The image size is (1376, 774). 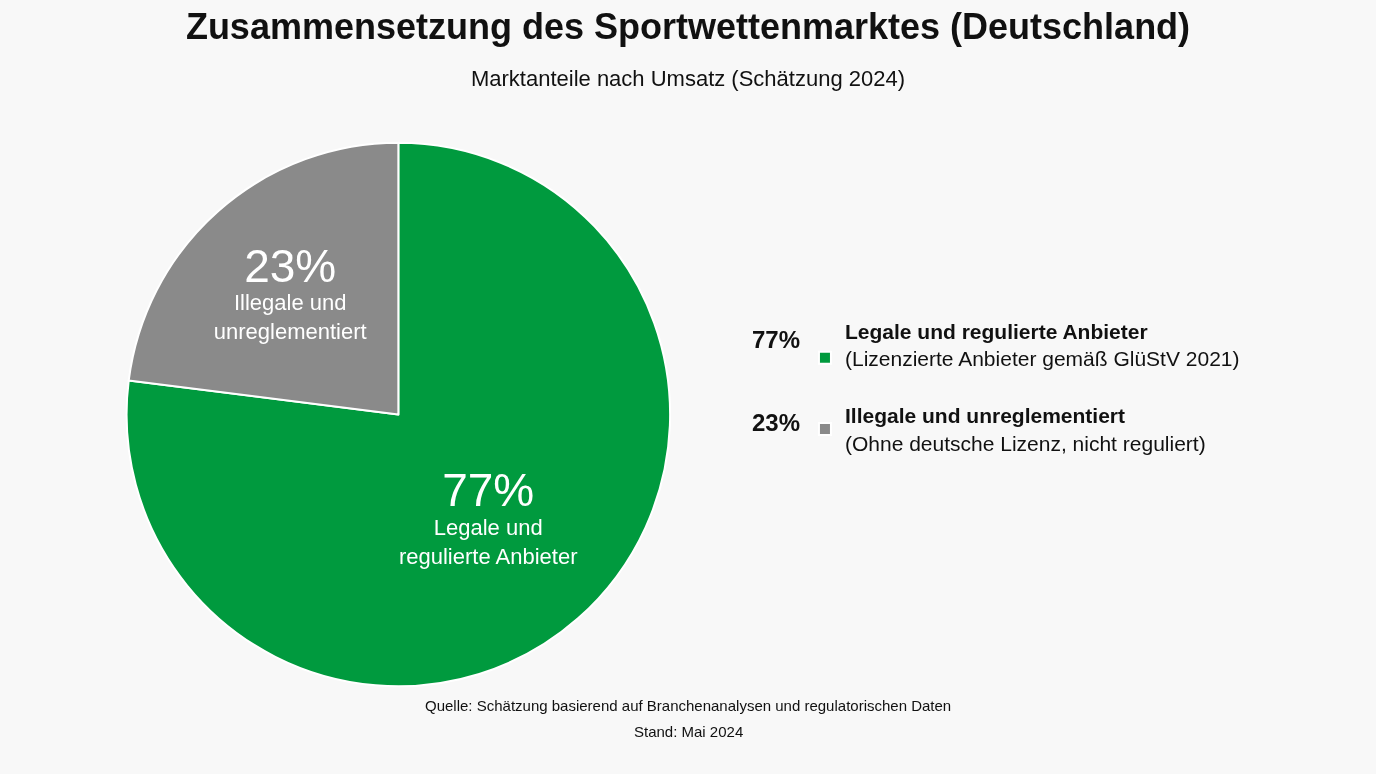 I want to click on text: (Lizenzierte Anbieter gemäß GlüStV 2021), so click(x=1042, y=358).